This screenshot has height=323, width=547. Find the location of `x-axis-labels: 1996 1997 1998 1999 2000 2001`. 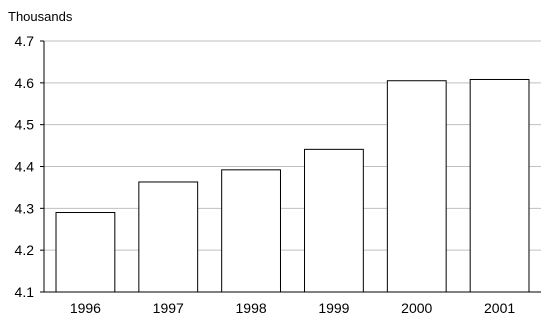

x-axis-labels: 1996 1997 1998 1999 2000 2001 is located at coordinates (293, 308).